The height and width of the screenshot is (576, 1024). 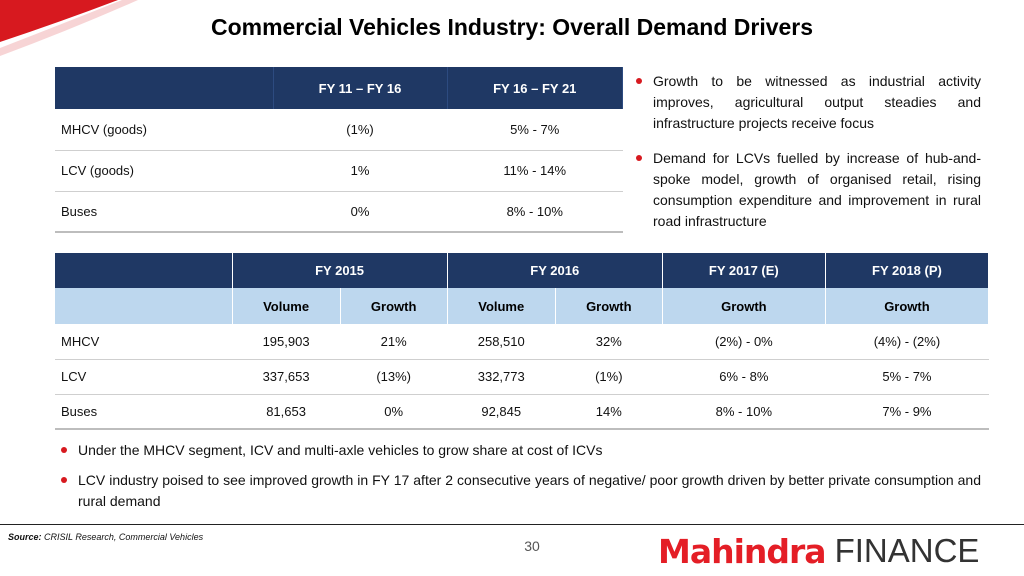 What do you see at coordinates (532, 546) in the screenshot?
I see `page-number: 30` at bounding box center [532, 546].